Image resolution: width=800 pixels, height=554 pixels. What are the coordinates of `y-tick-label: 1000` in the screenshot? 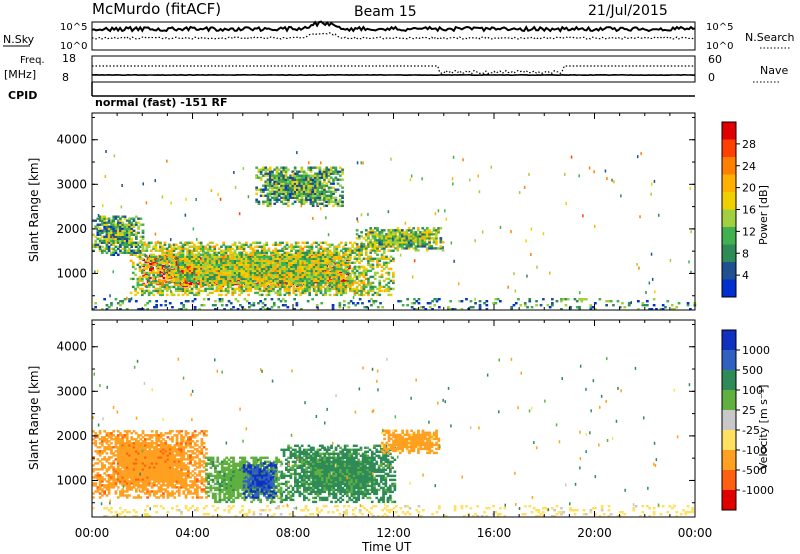 It's located at (71, 273).